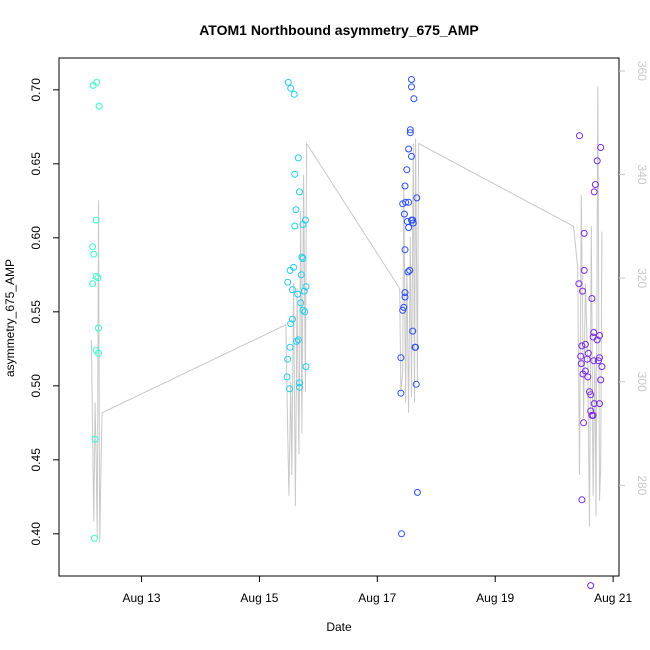  Describe the element at coordinates (377, 590) in the screenshot. I see `x-axis: Aug 13 Aug 15 Aug 17 Aug 19 Aug 21` at that location.